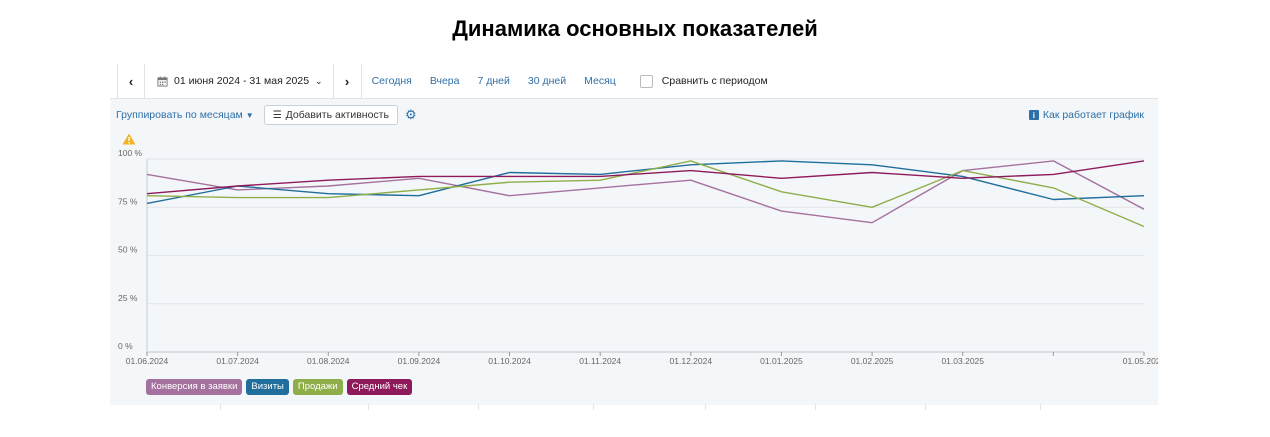 The width and height of the screenshot is (1270, 437). Describe the element at coordinates (128, 201) in the screenshot. I see `y-tick-label: 75 %` at that location.